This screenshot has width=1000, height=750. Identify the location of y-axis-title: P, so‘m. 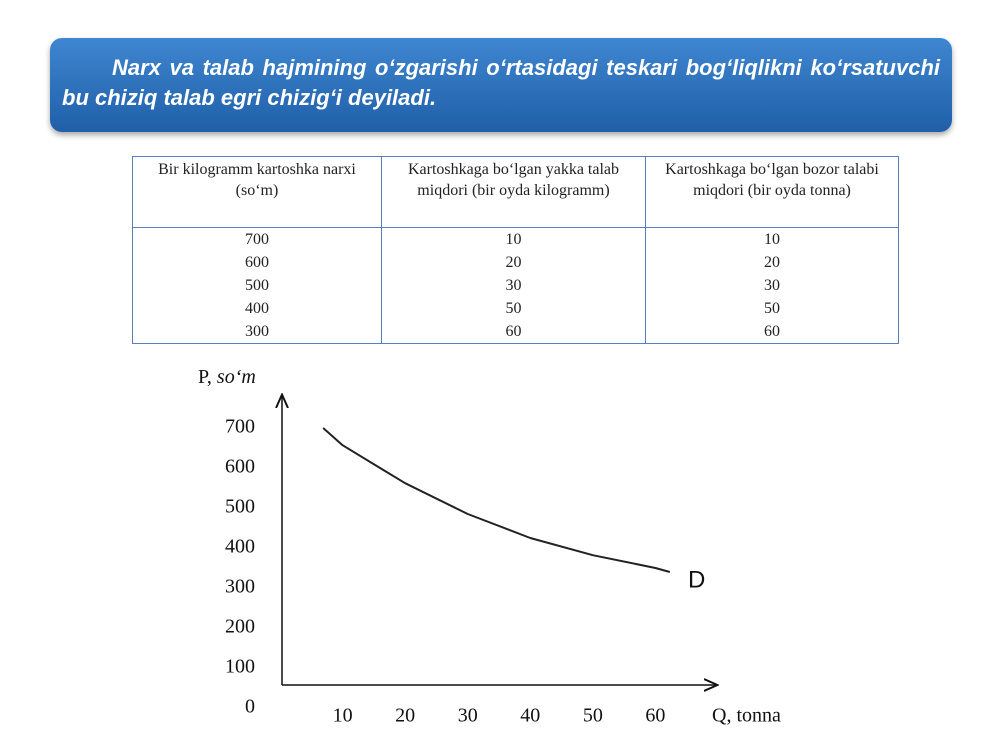
(227, 377).